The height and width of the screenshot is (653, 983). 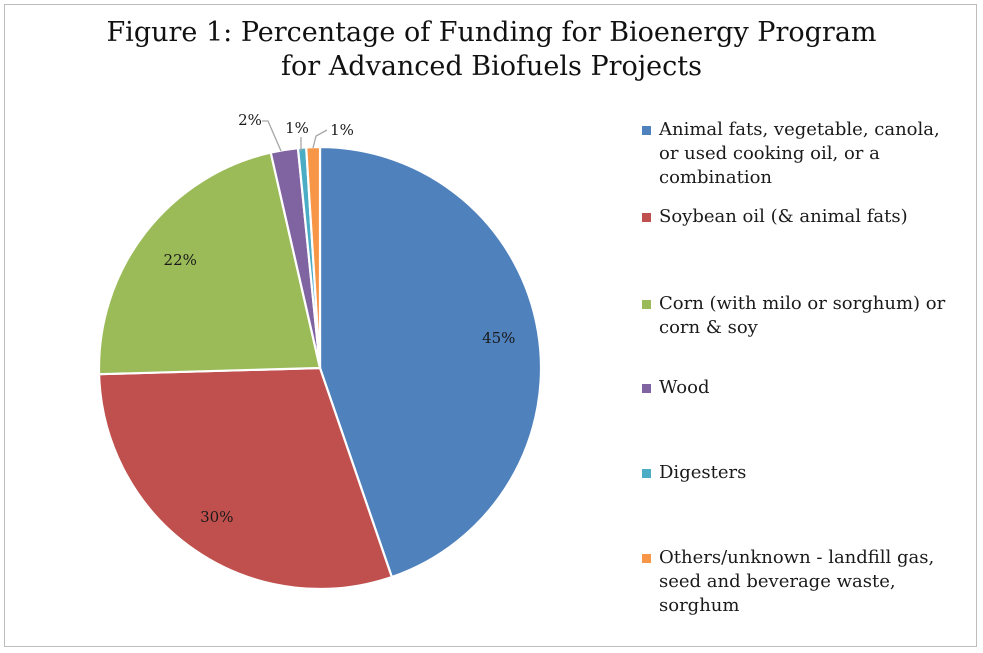 I want to click on leader-line-wood, so click(x=272, y=136).